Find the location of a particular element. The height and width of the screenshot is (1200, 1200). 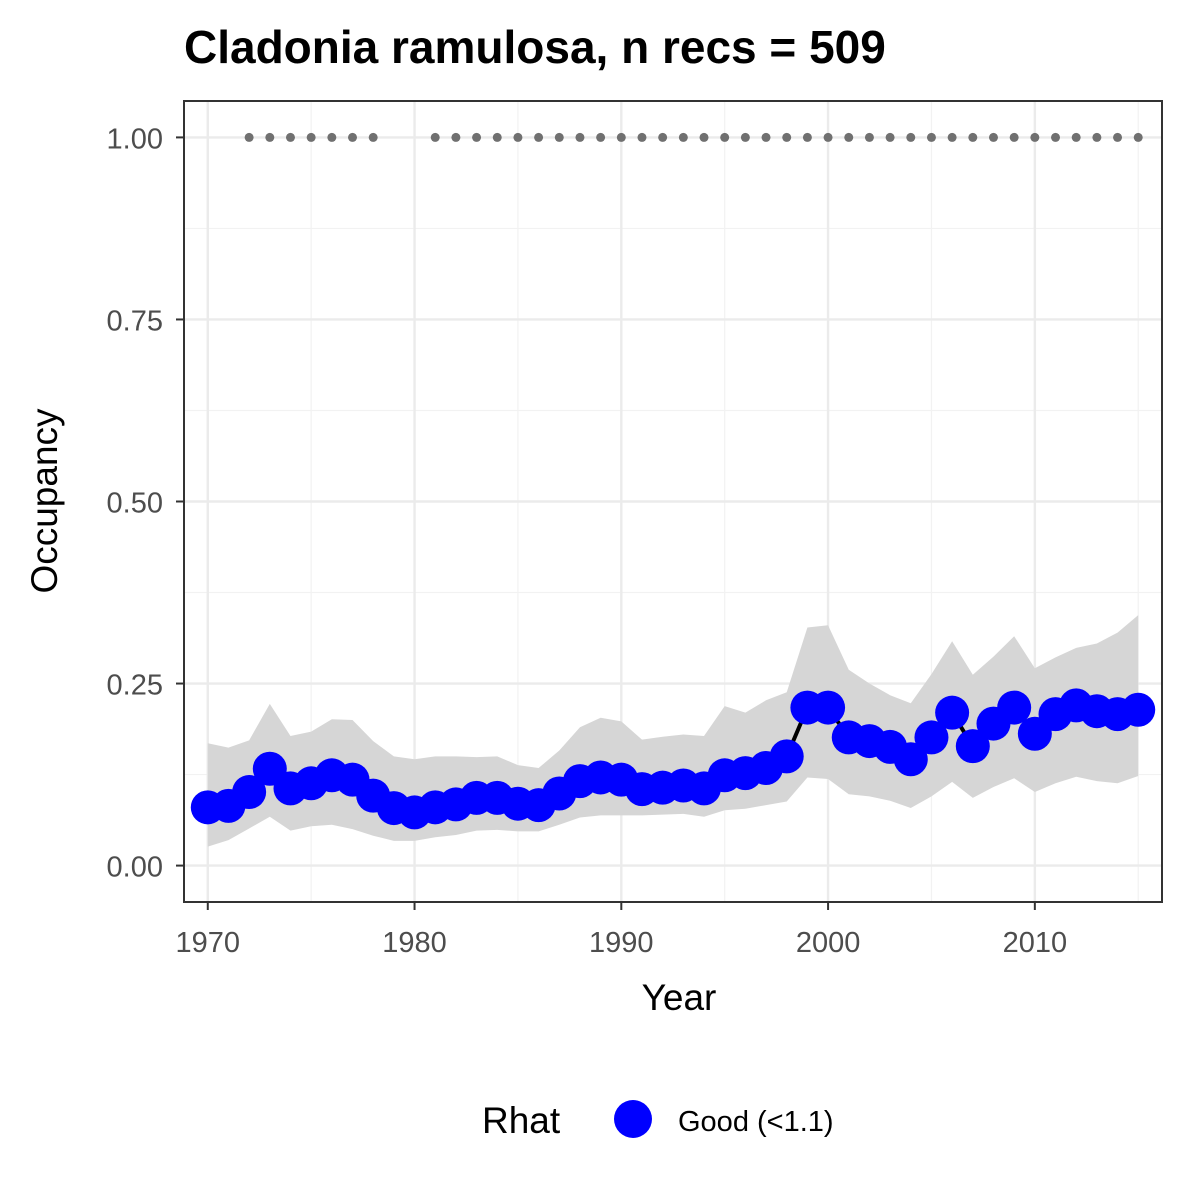

y-tick-label: 0.75 is located at coordinates (135, 321).